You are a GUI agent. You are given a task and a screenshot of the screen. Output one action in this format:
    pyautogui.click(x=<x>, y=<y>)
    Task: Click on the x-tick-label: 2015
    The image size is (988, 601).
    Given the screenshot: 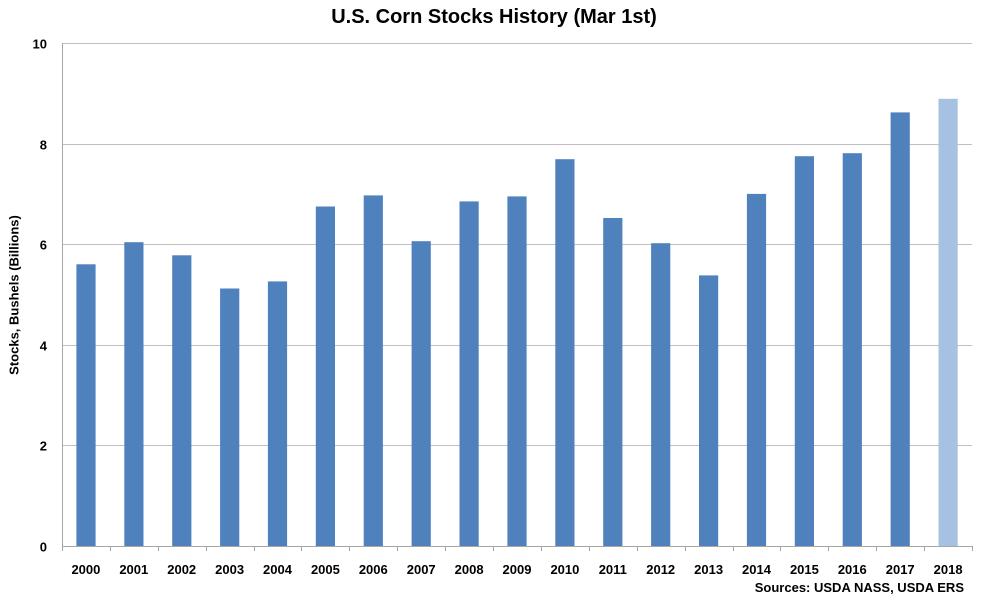 What is the action you would take?
    pyautogui.click(x=804, y=569)
    